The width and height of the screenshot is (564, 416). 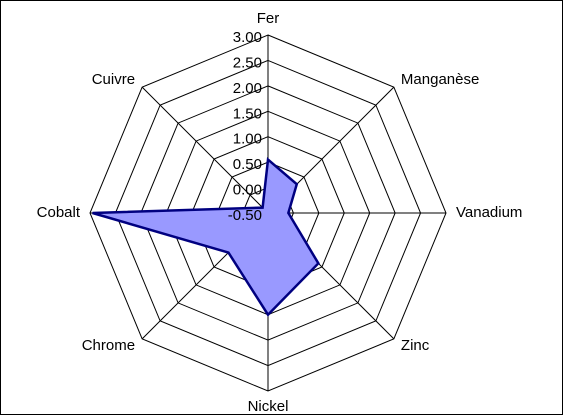 I want to click on category-label: Cobalt, so click(x=59, y=212).